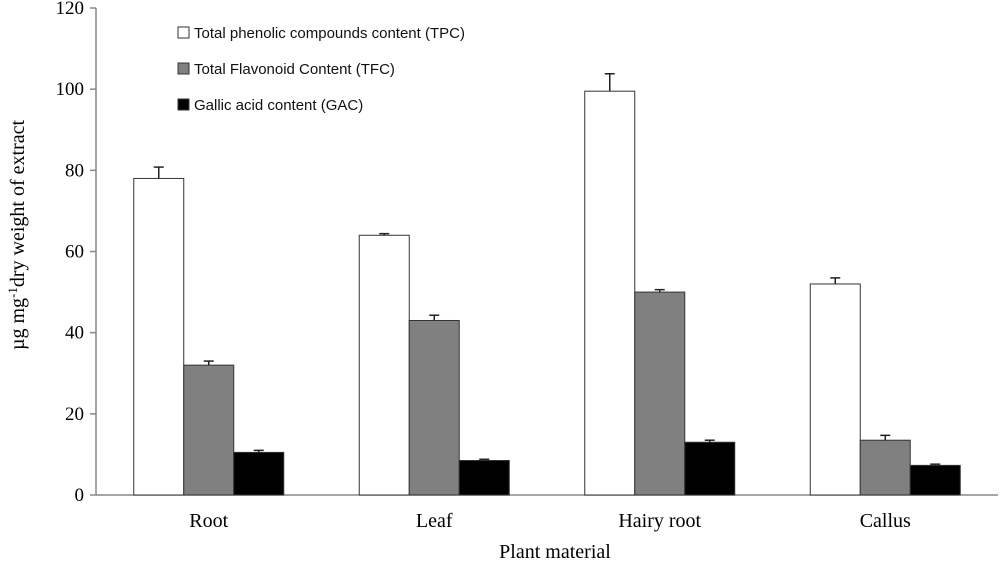 Image resolution: width=1000 pixels, height=566 pixels. Describe the element at coordinates (885, 521) in the screenshot. I see `x-tick-label: Callus` at that location.